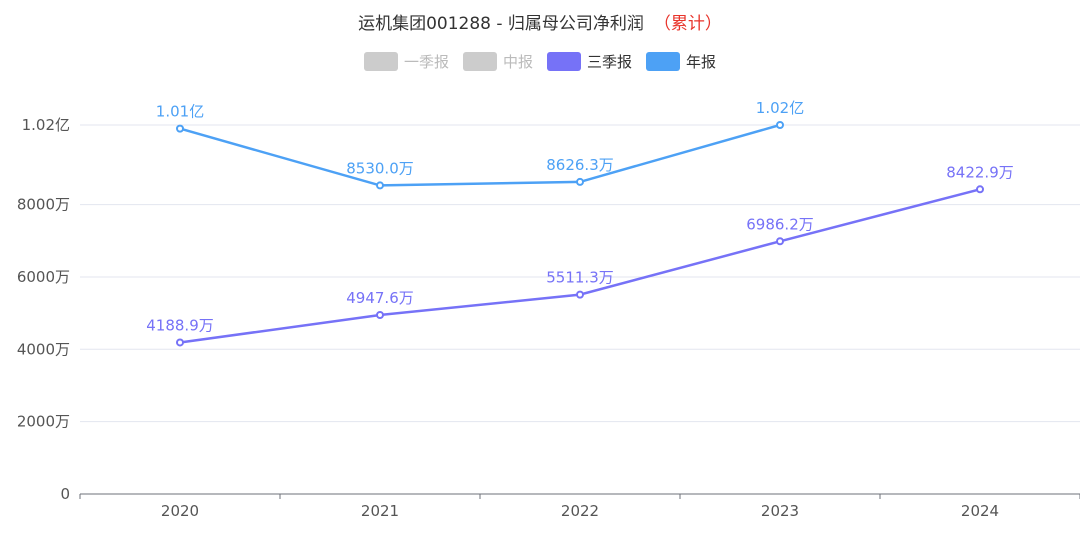  What do you see at coordinates (517, 62) in the screenshot?
I see `legend-label-half: 中报` at bounding box center [517, 62].